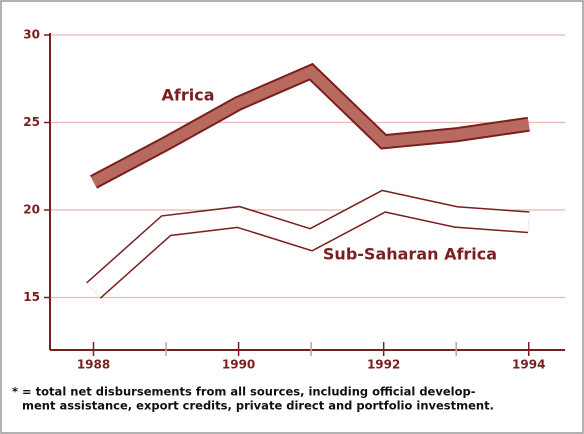  What do you see at coordinates (410, 254) in the screenshot?
I see `series-label: Sub-Saharan Africa` at bounding box center [410, 254].